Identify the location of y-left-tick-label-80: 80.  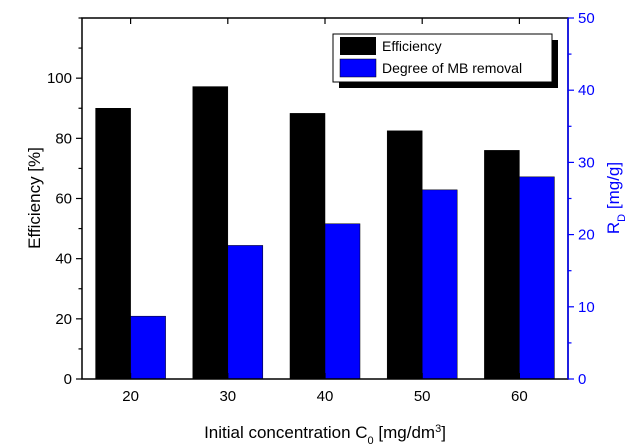
(63, 138).